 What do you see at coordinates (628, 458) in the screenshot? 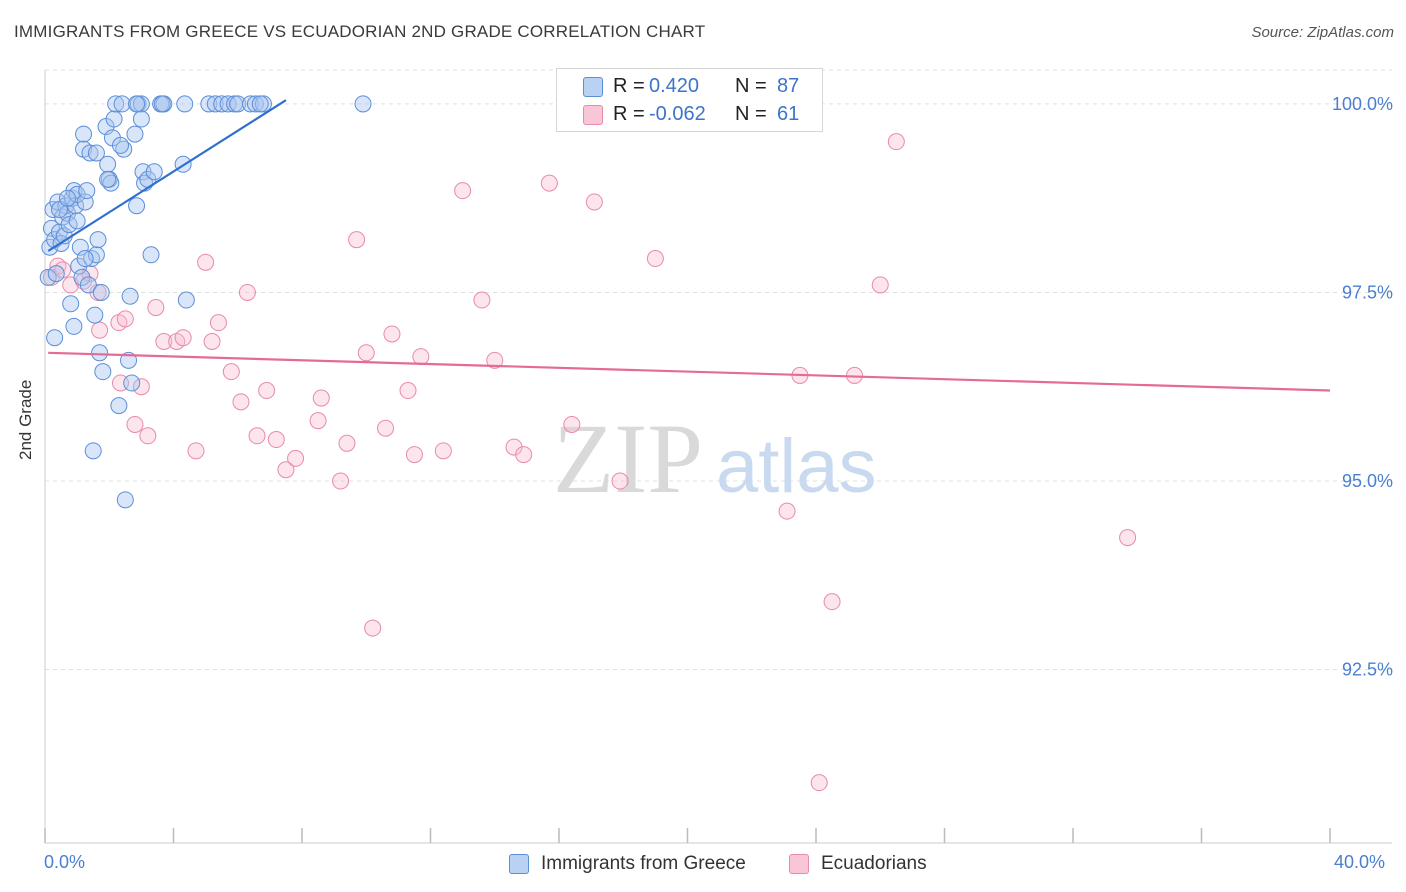
I see `watermark-zip: ZIP` at bounding box center [628, 458].